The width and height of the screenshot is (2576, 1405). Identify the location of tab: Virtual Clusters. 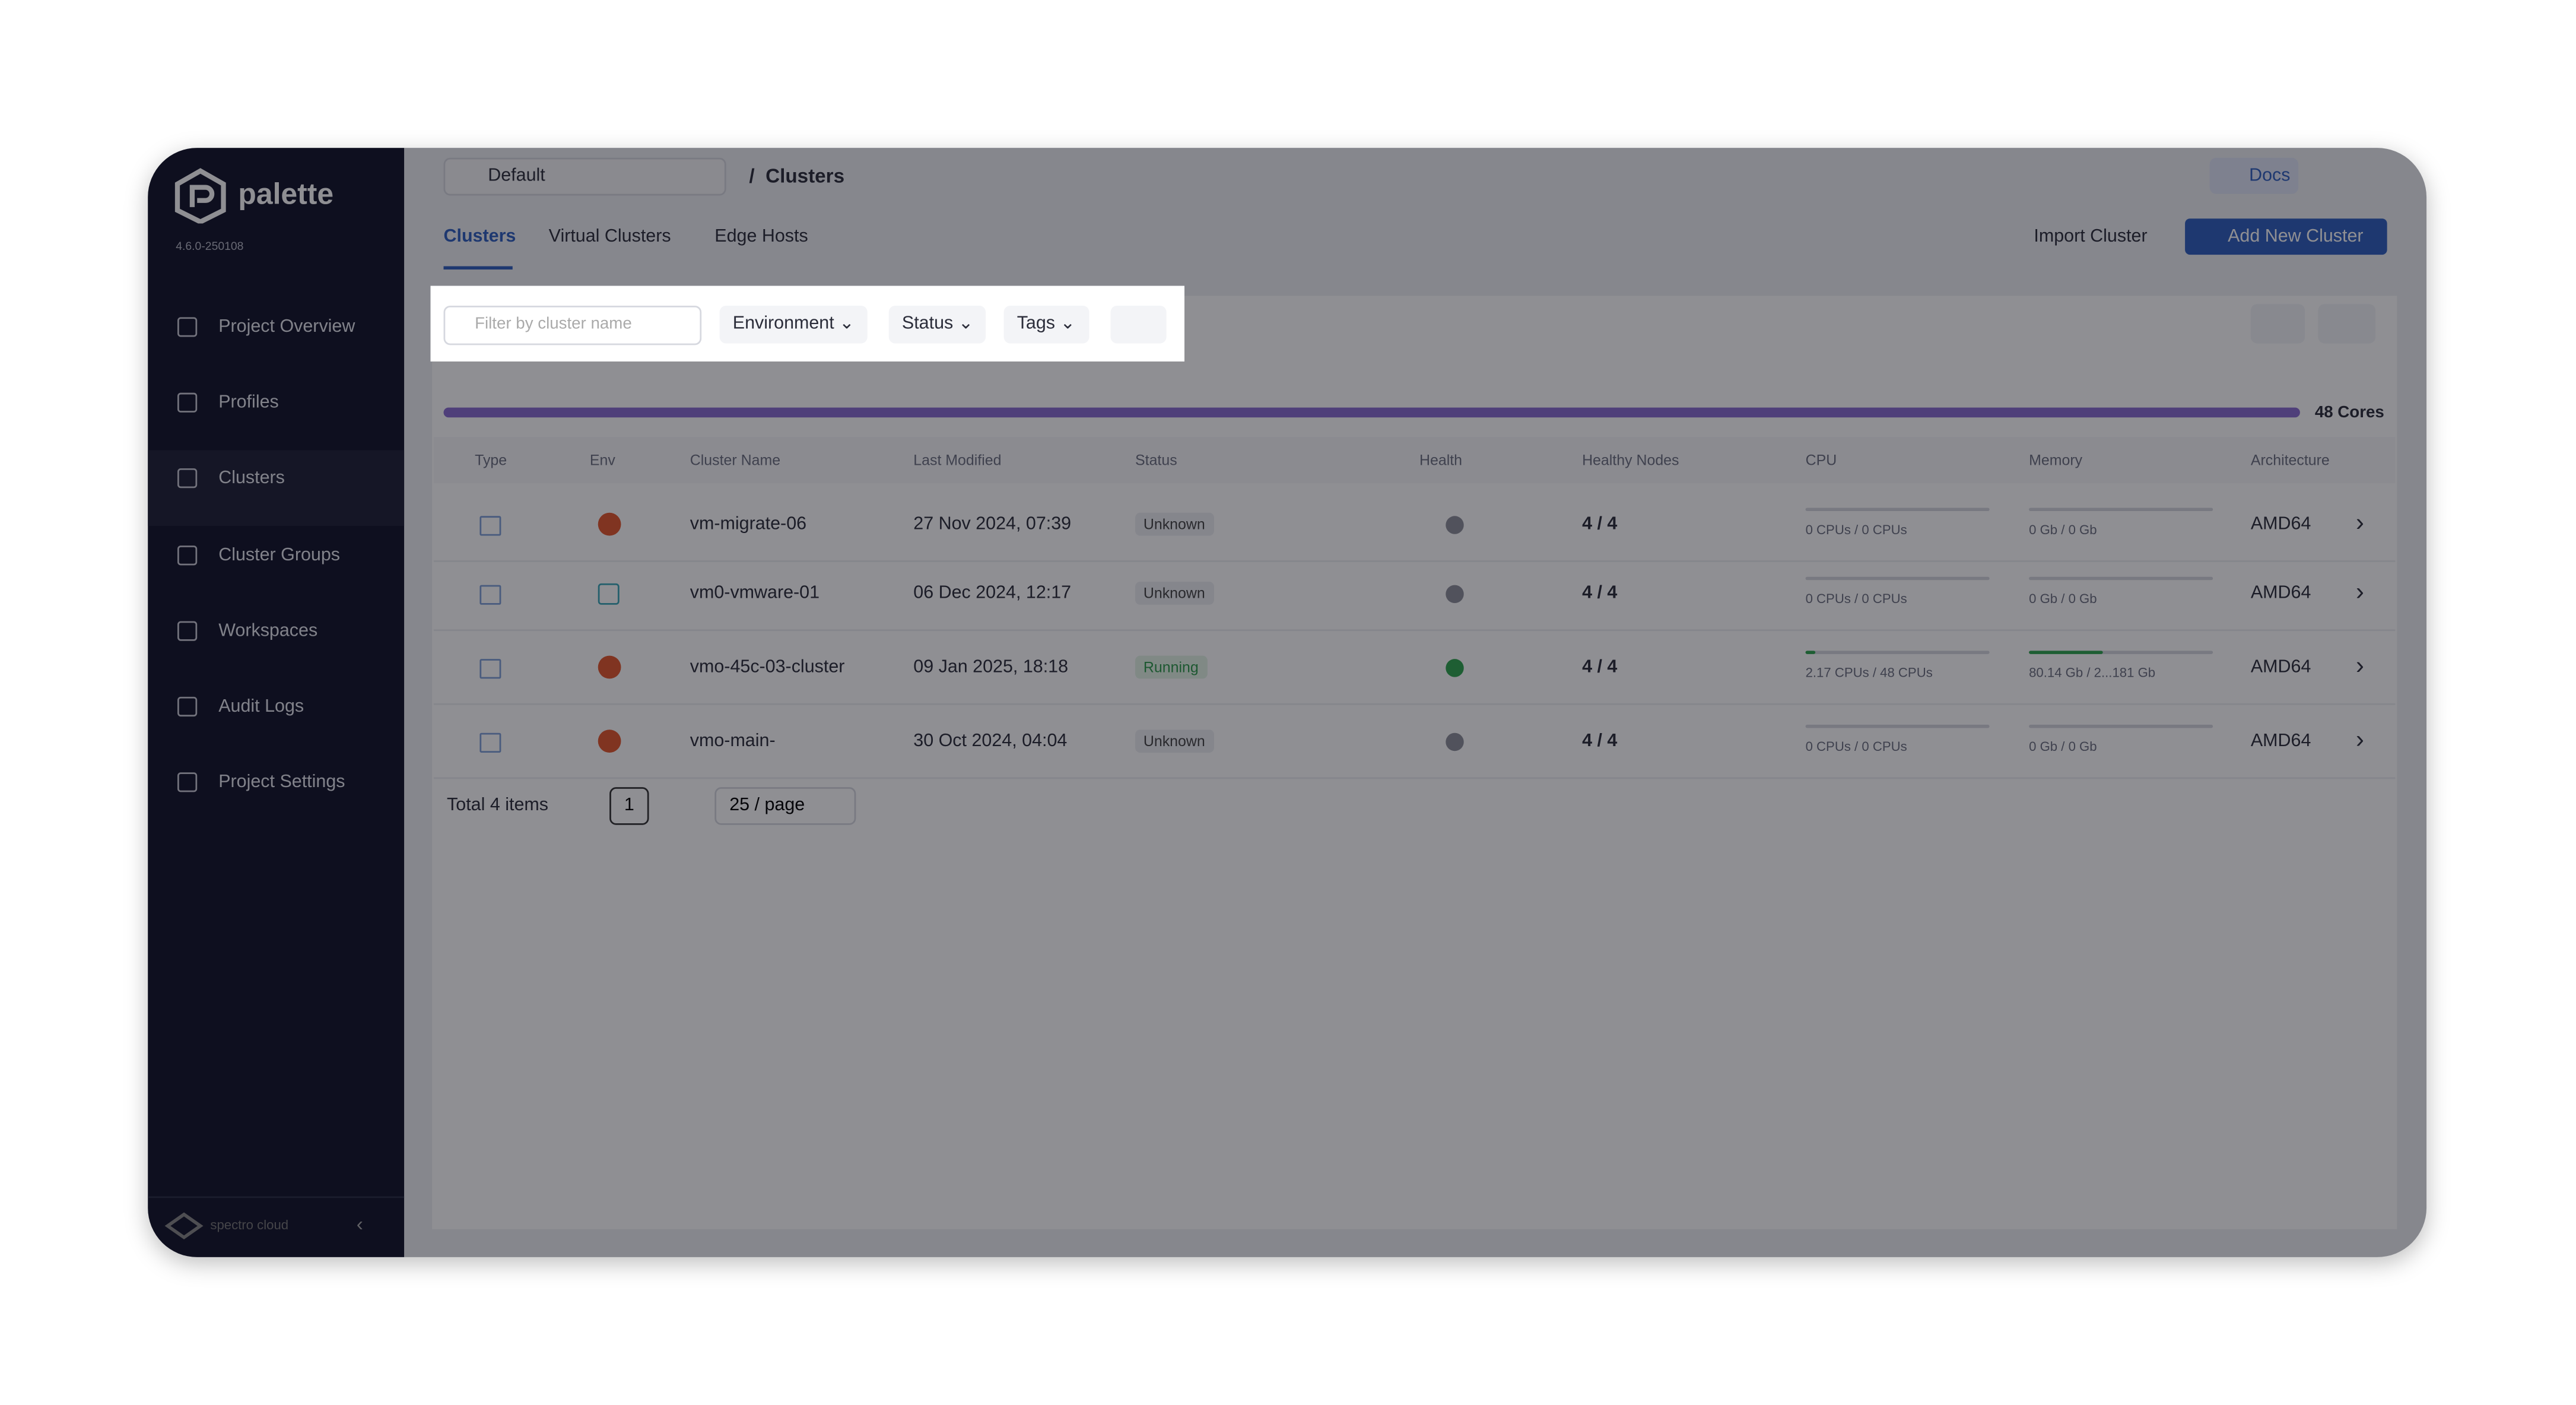
(609, 237).